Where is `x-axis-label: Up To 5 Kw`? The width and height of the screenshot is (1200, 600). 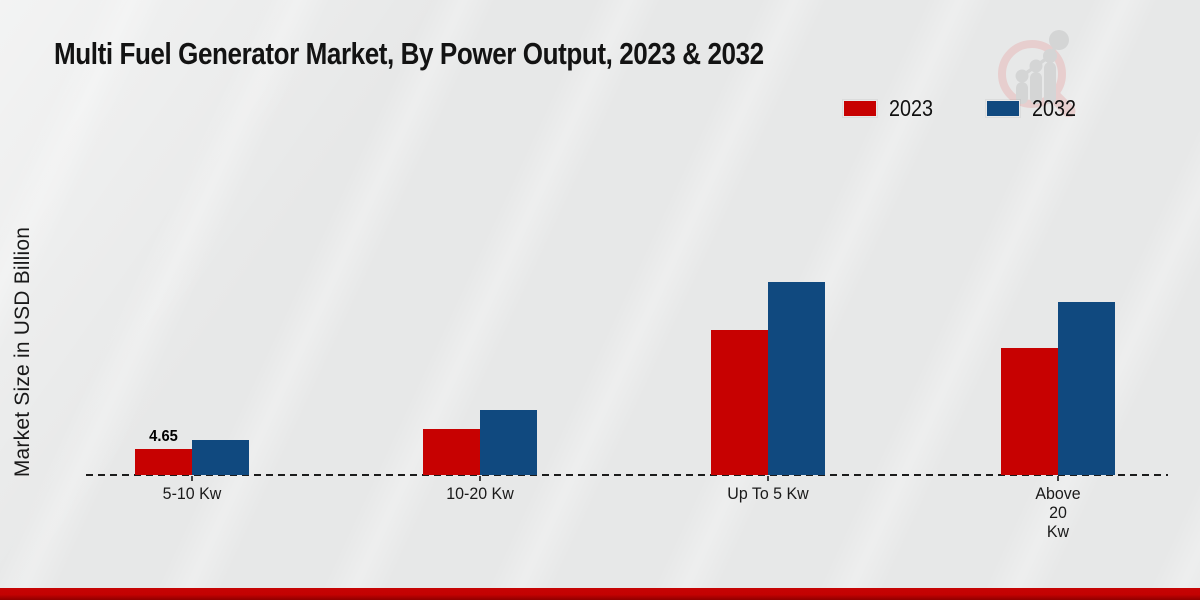
x-axis-label: Up To 5 Kw is located at coordinates (768, 493).